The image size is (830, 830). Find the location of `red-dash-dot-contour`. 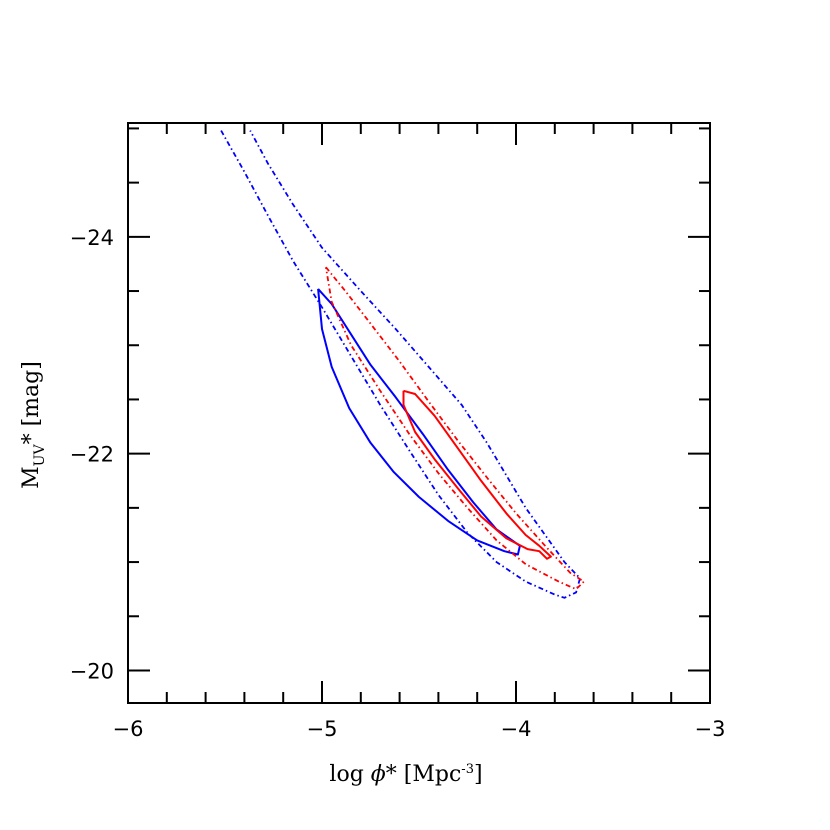

red-dash-dot-contour is located at coordinates (455, 428).